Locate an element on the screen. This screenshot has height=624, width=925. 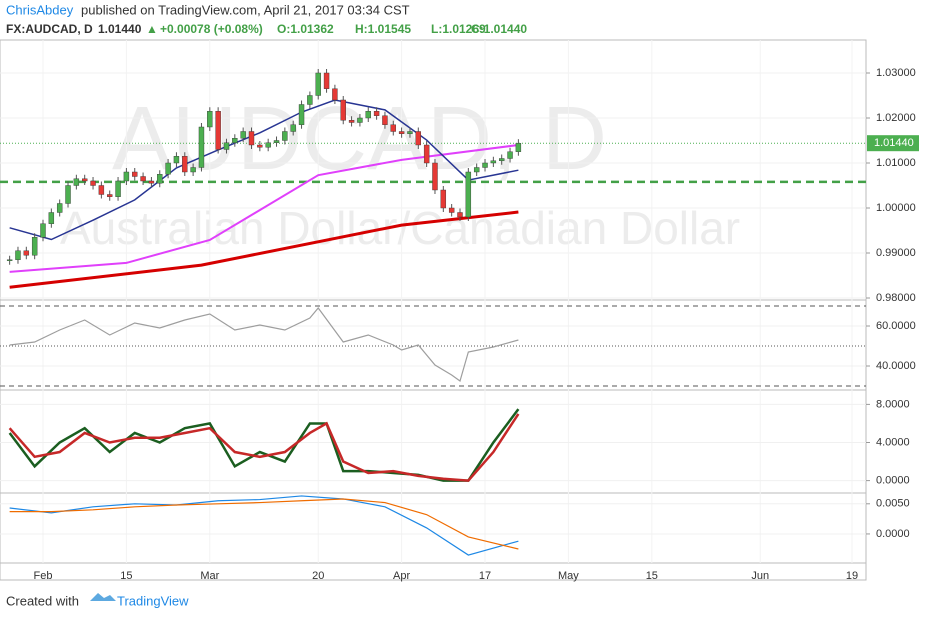
open: O:1.01362 is located at coordinates (305, 29).